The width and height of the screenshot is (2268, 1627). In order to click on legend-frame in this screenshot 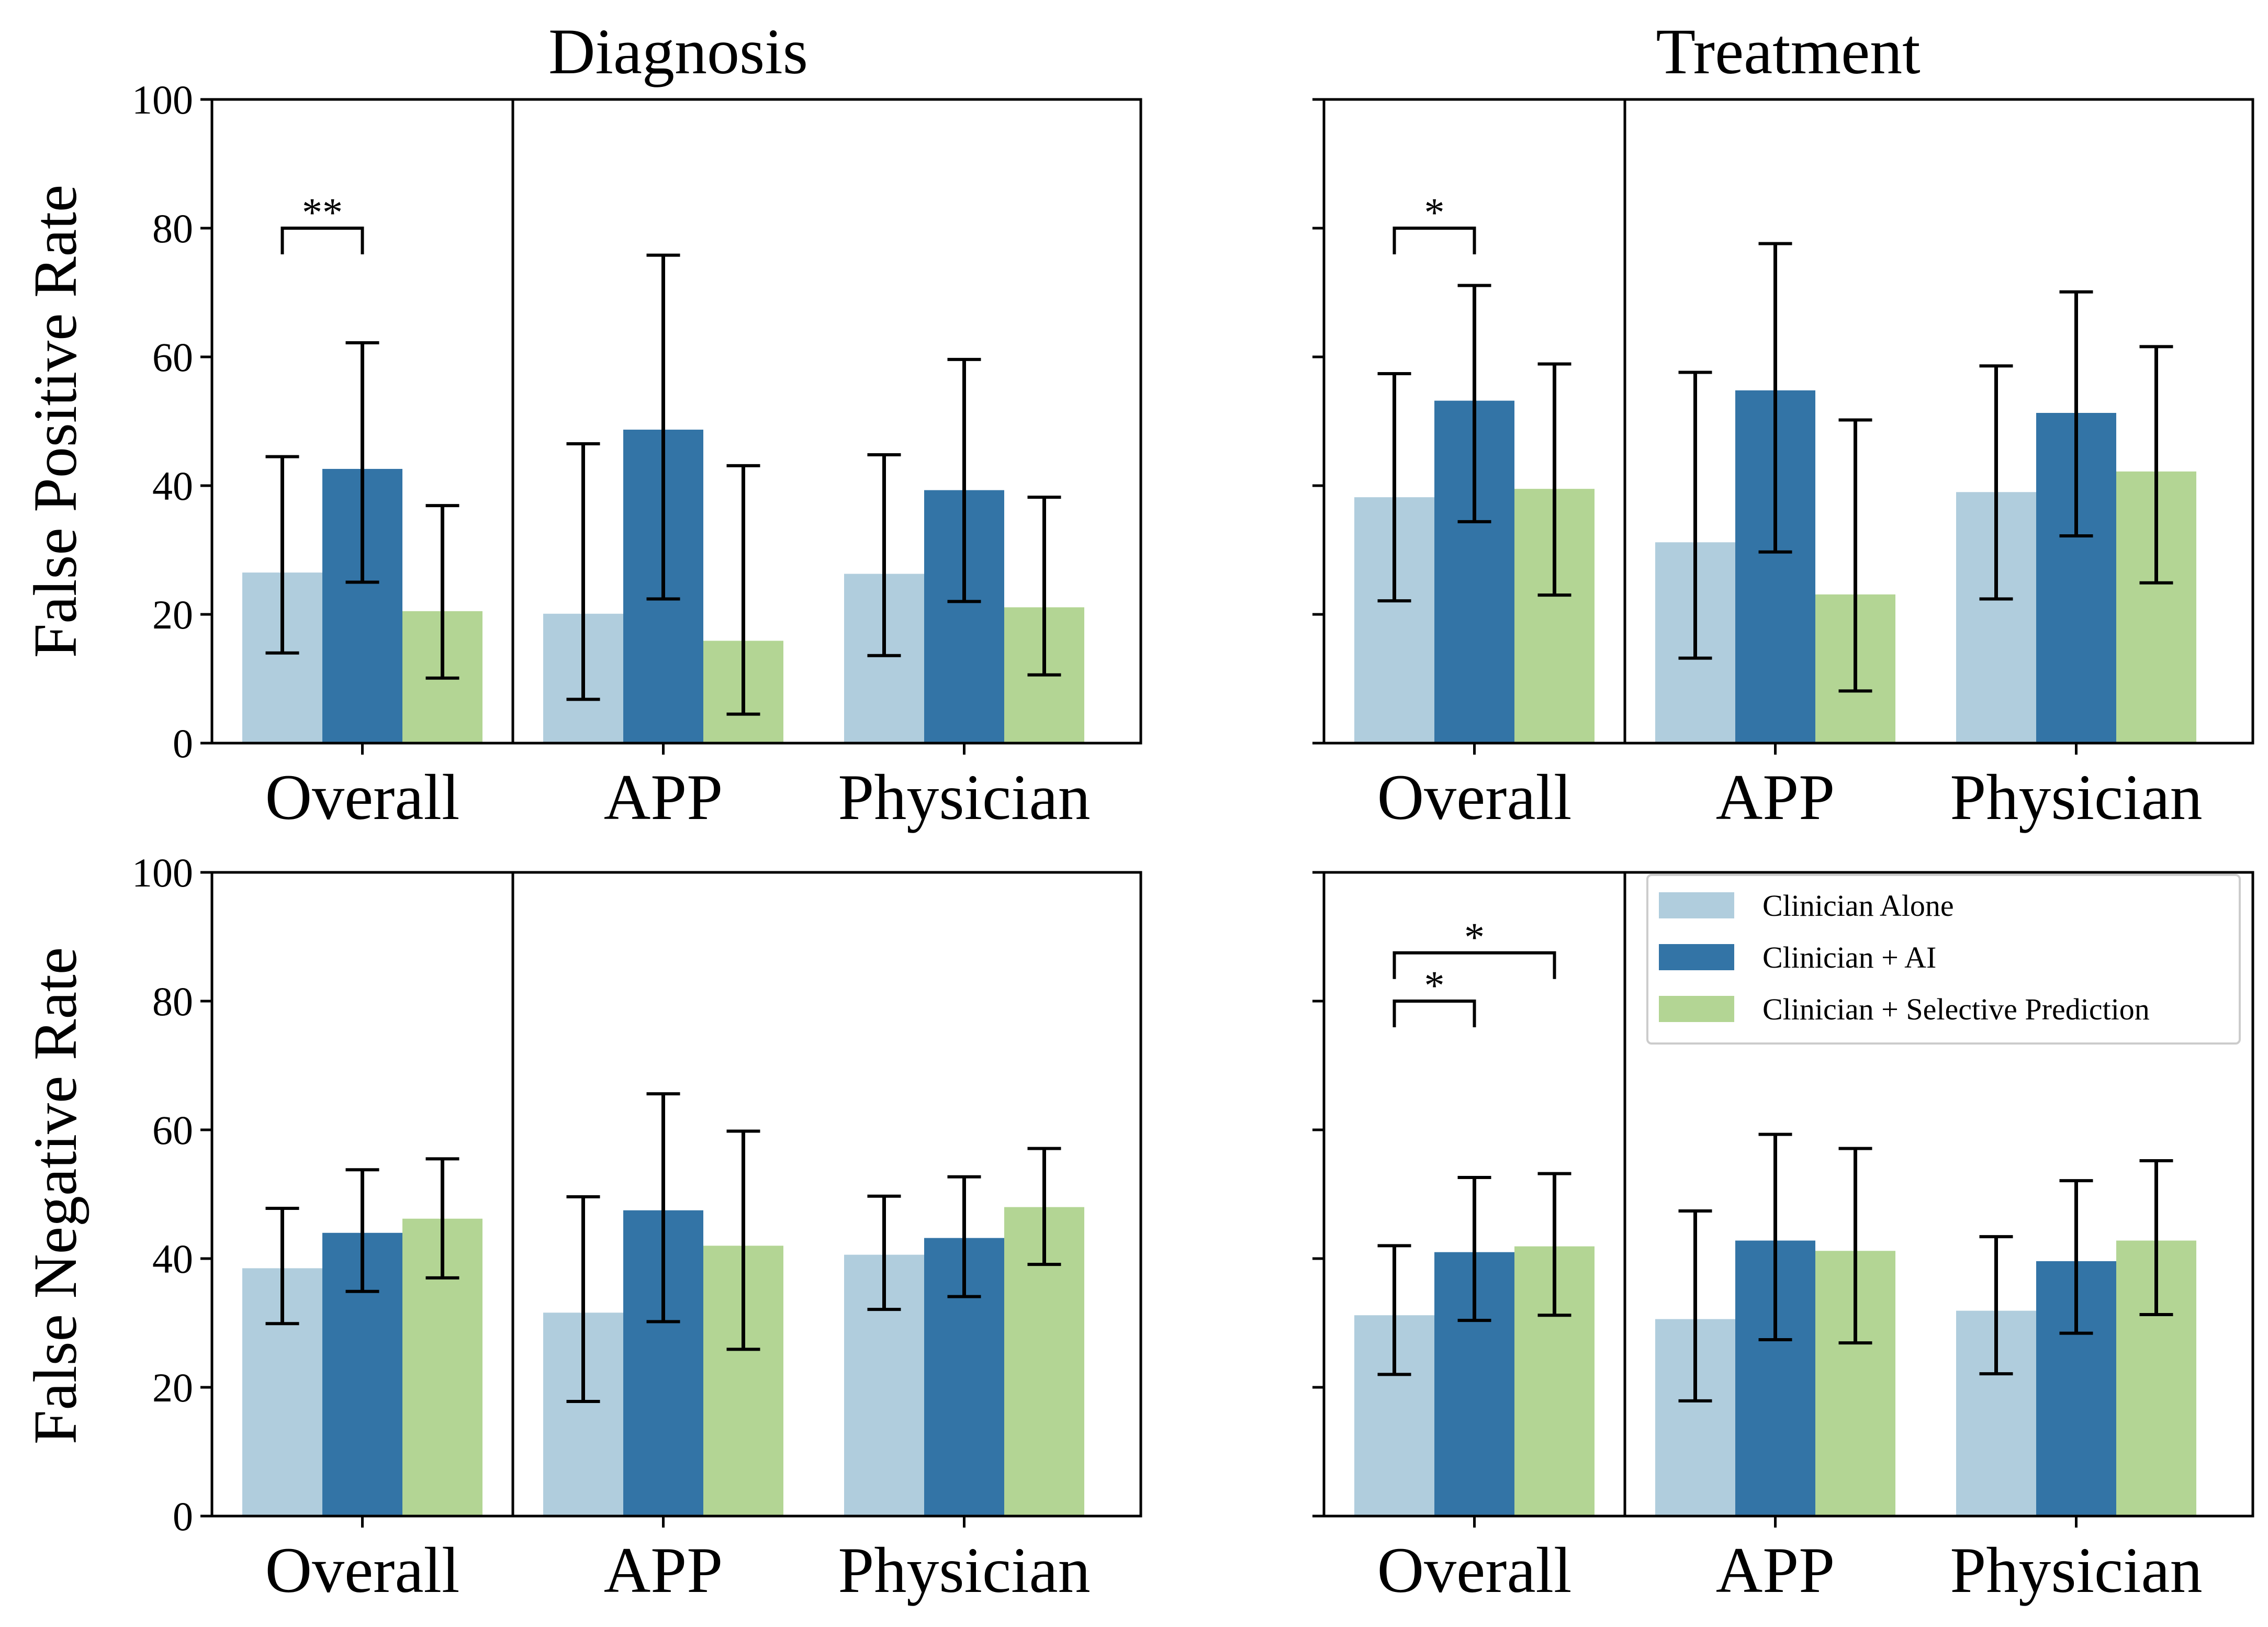, I will do `click(1943, 959)`.